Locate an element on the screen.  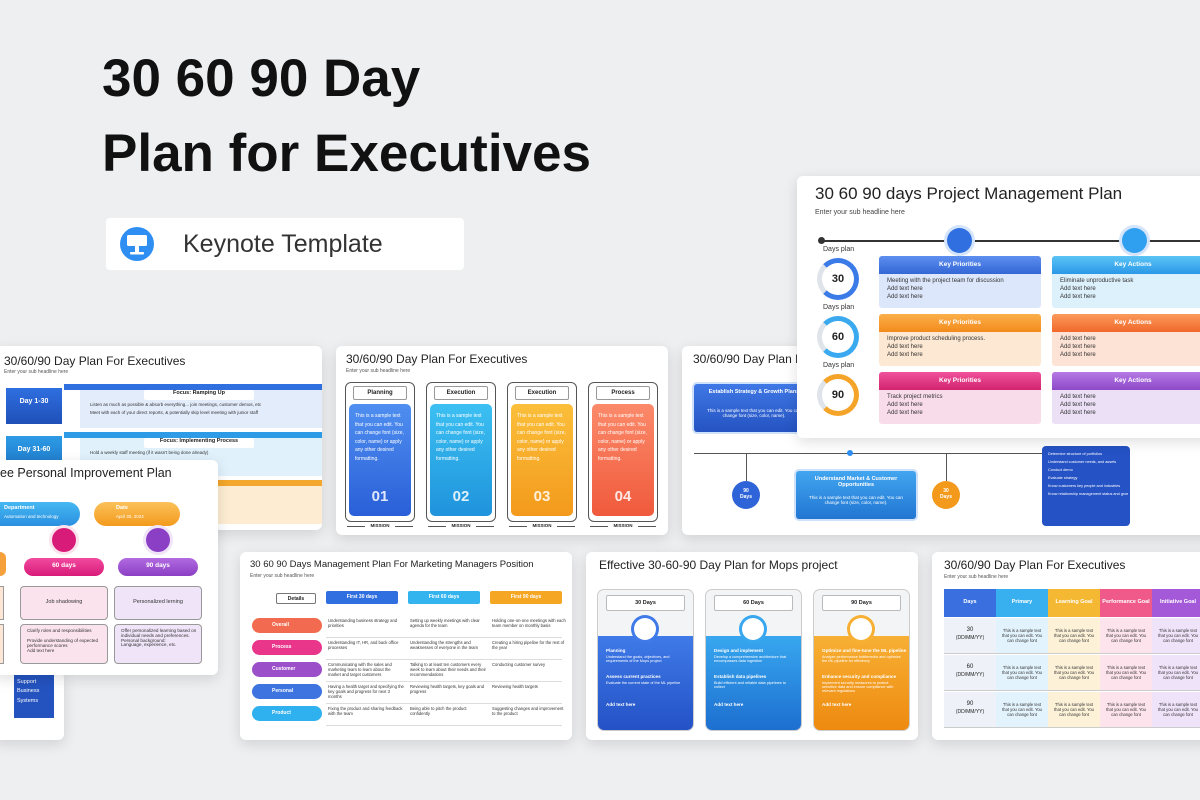
column-header: Planning is located at coordinates (380, 393).